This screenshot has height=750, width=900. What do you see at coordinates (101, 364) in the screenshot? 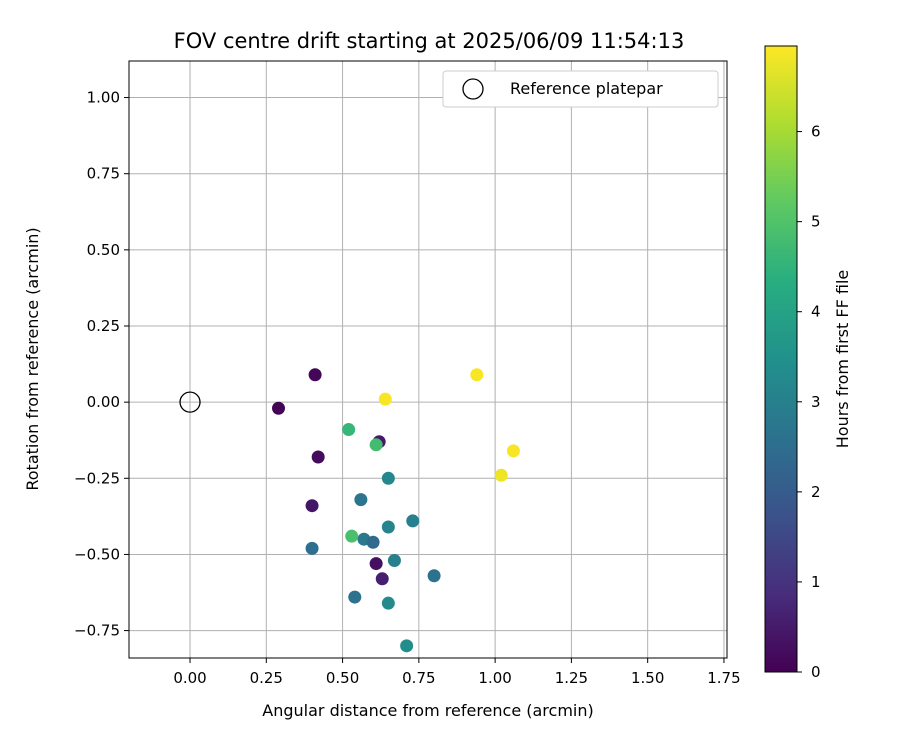
I see `y-axis-ticks: 1.00 0.75 0.50 0.25 0.00 −0.25 −0.50 −0.75` at bounding box center [101, 364].